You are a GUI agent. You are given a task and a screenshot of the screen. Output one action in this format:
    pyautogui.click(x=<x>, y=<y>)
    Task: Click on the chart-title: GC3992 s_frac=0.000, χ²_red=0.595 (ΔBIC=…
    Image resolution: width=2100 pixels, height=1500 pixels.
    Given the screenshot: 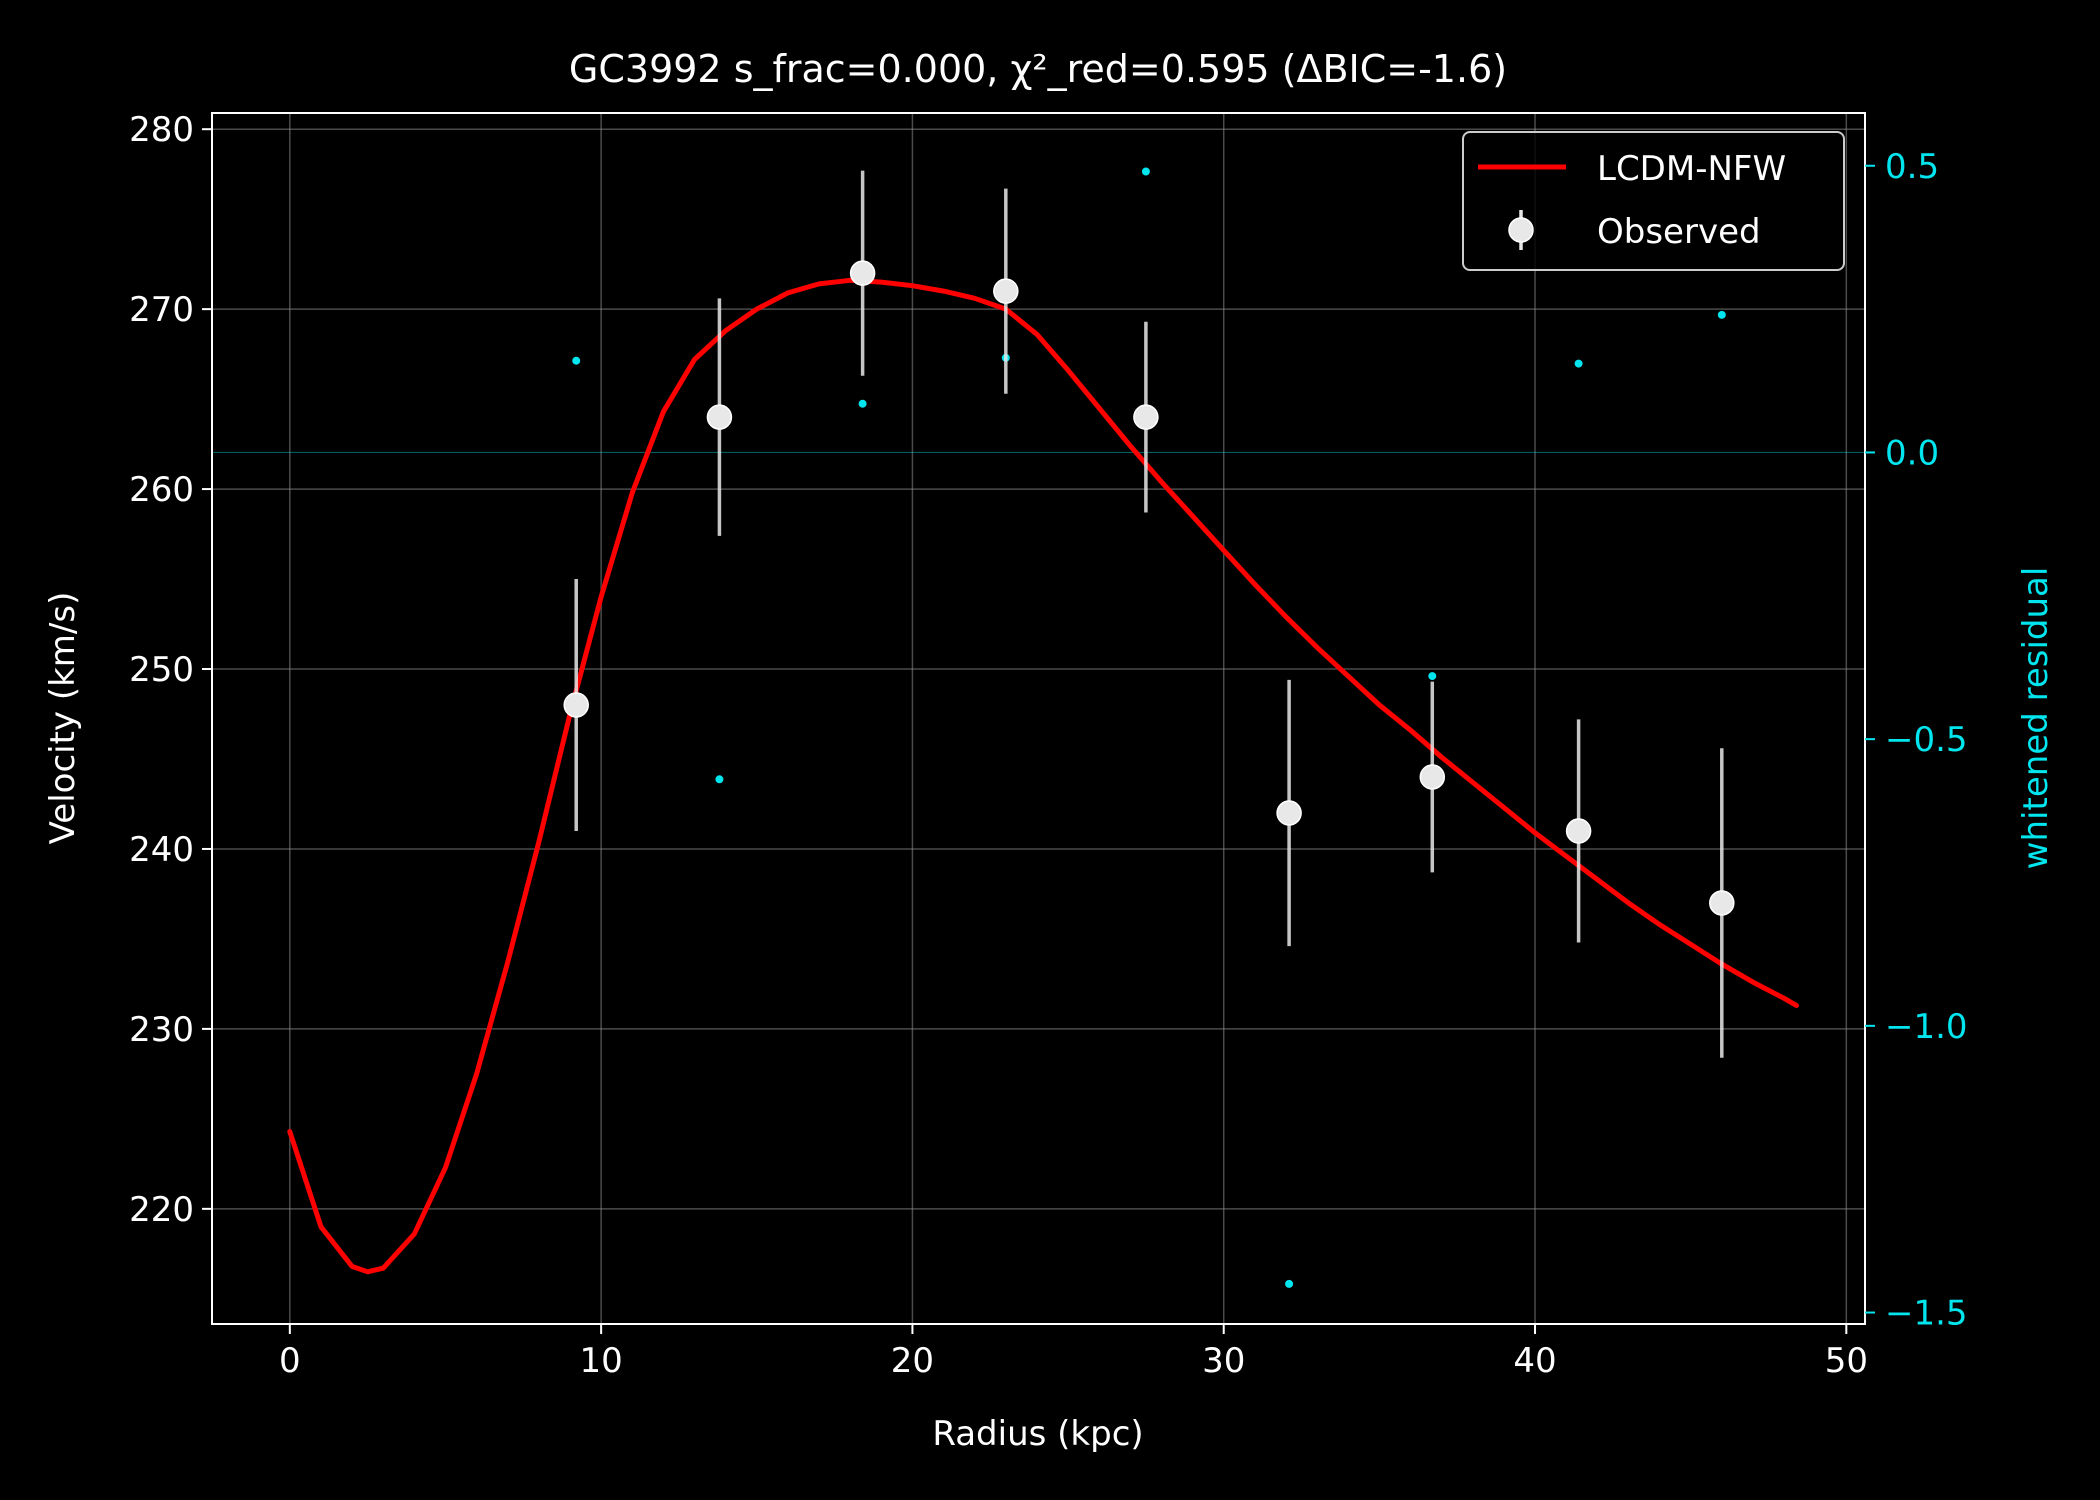 What is the action you would take?
    pyautogui.click(x=1038, y=69)
    